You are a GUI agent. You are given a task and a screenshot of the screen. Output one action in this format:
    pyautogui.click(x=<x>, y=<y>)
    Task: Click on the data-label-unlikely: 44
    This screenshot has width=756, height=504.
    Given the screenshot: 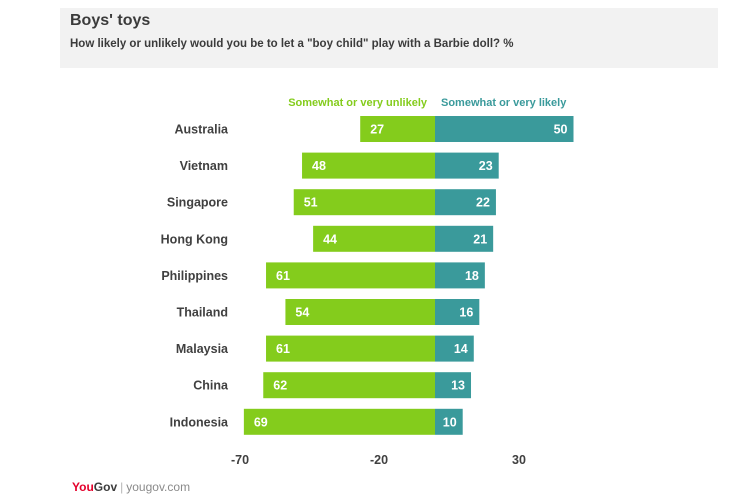 What is the action you would take?
    pyautogui.click(x=330, y=239)
    